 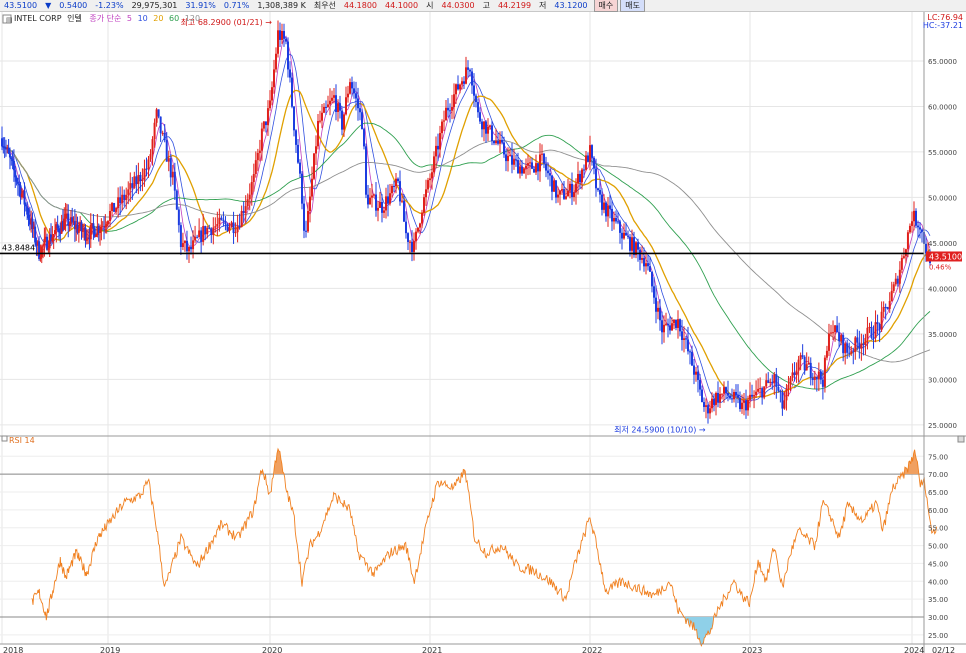 I want to click on legend: INTEL CORP 인텔 종가 단순 5 10 20 60 120, so click(x=107, y=18).